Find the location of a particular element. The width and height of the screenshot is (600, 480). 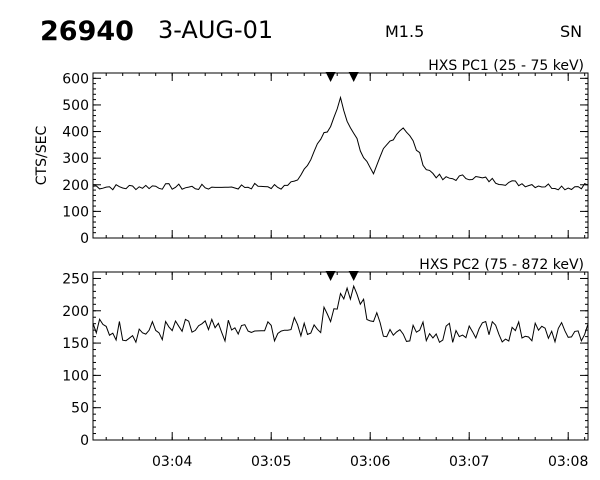

x-tick-label: 03:04 is located at coordinates (172, 462).